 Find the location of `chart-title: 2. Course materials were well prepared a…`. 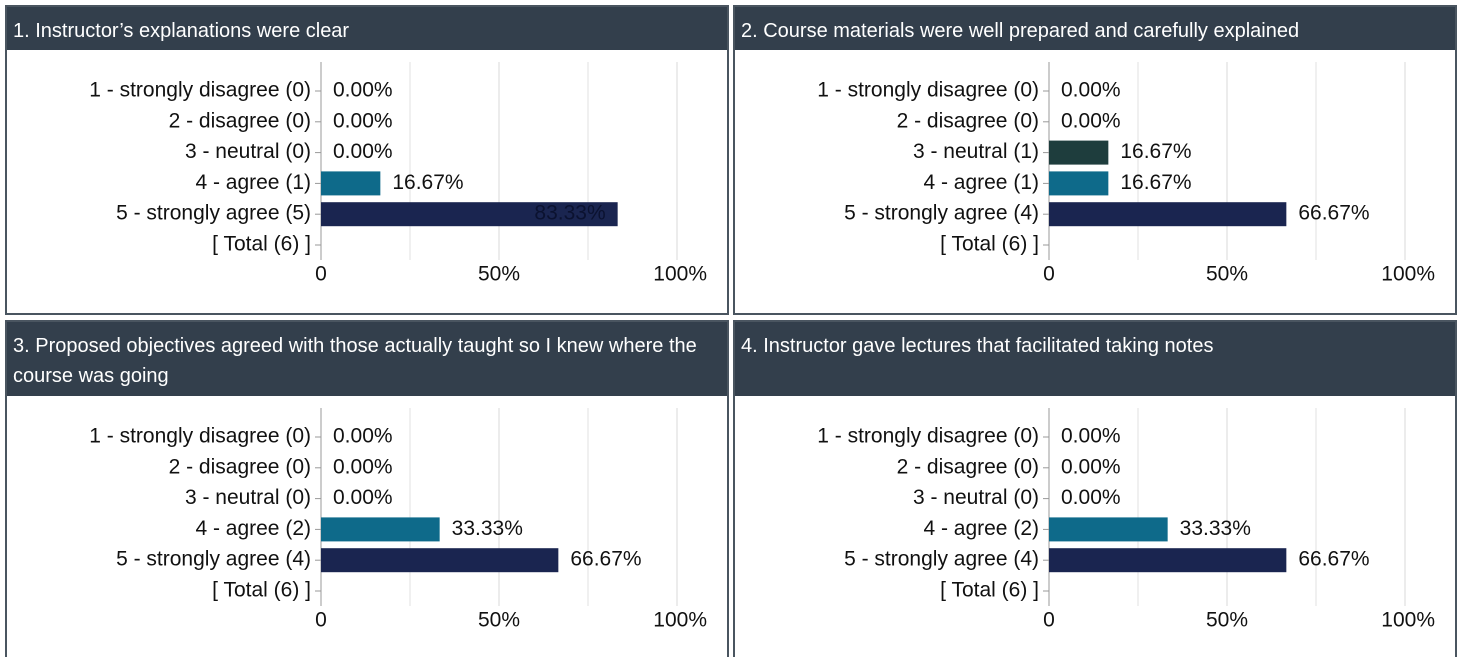

chart-title: 2. Course materials were well prepared a… is located at coordinates (1095, 28).